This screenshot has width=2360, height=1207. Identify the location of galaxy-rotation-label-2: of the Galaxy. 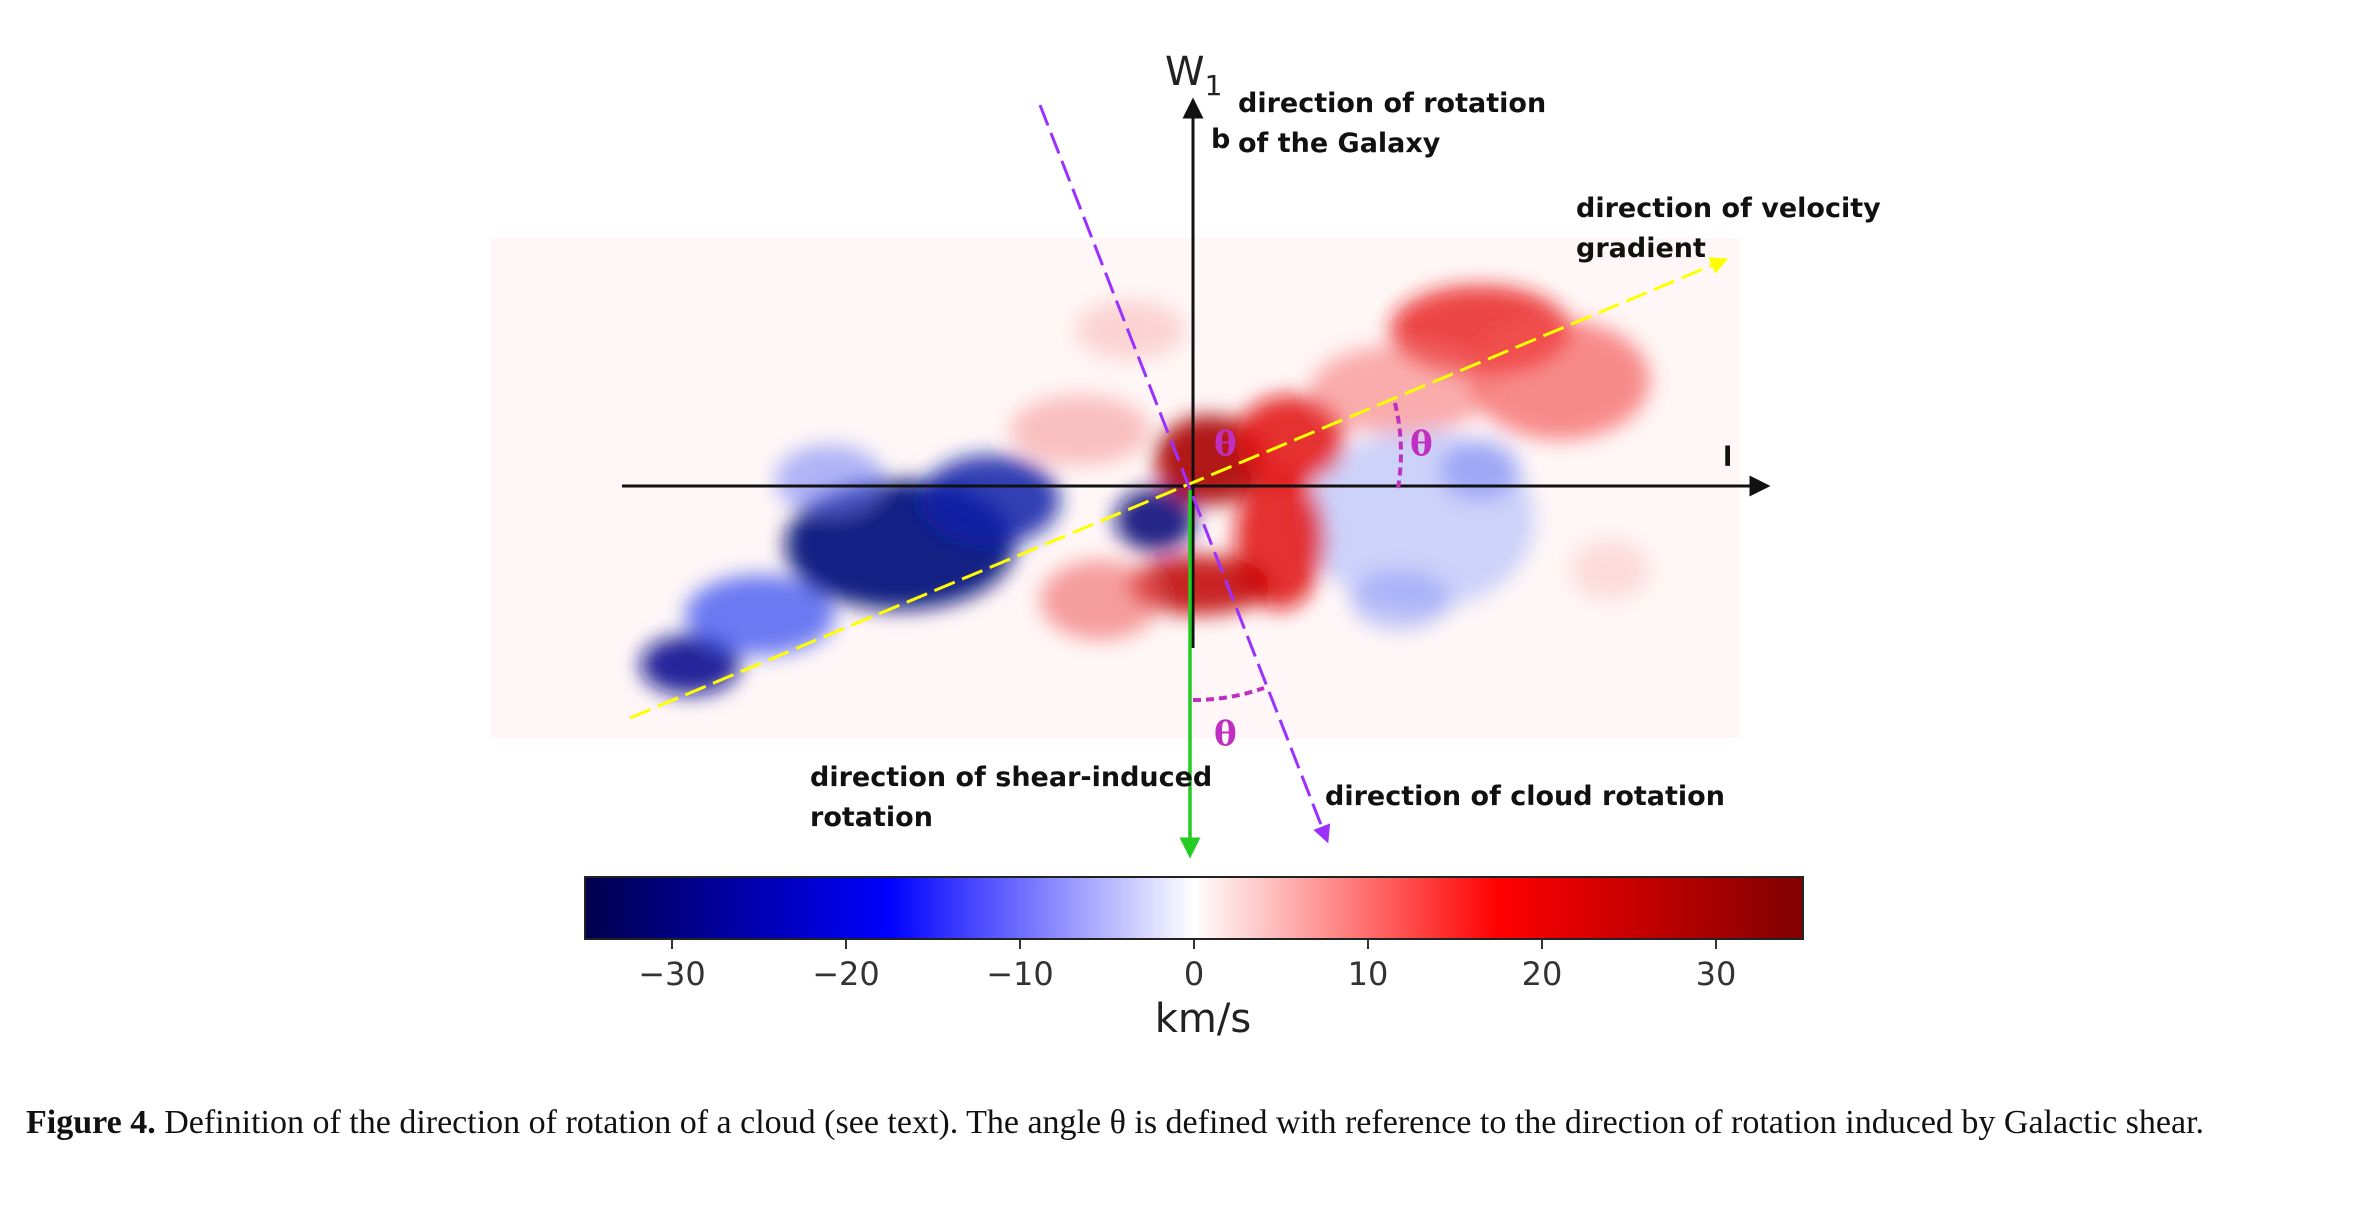
(1339, 143).